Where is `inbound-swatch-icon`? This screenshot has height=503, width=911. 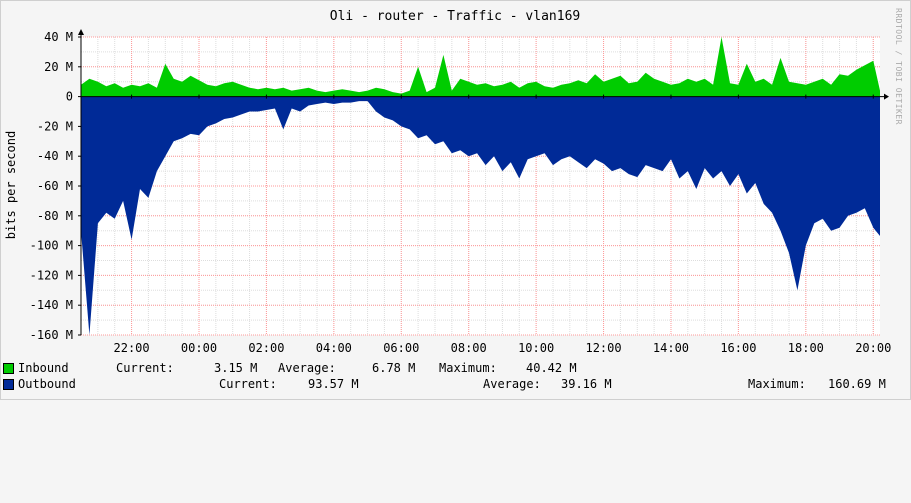 inbound-swatch-icon is located at coordinates (8, 368).